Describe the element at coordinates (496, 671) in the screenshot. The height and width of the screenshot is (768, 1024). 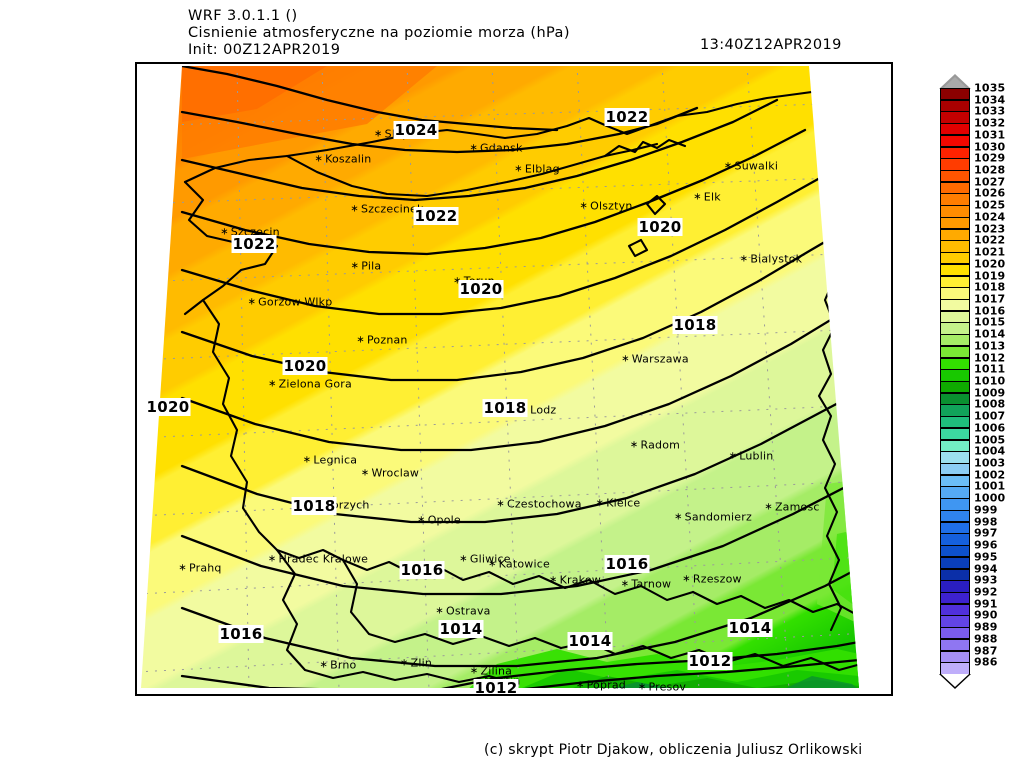
I see `city-name: Zilina` at that location.